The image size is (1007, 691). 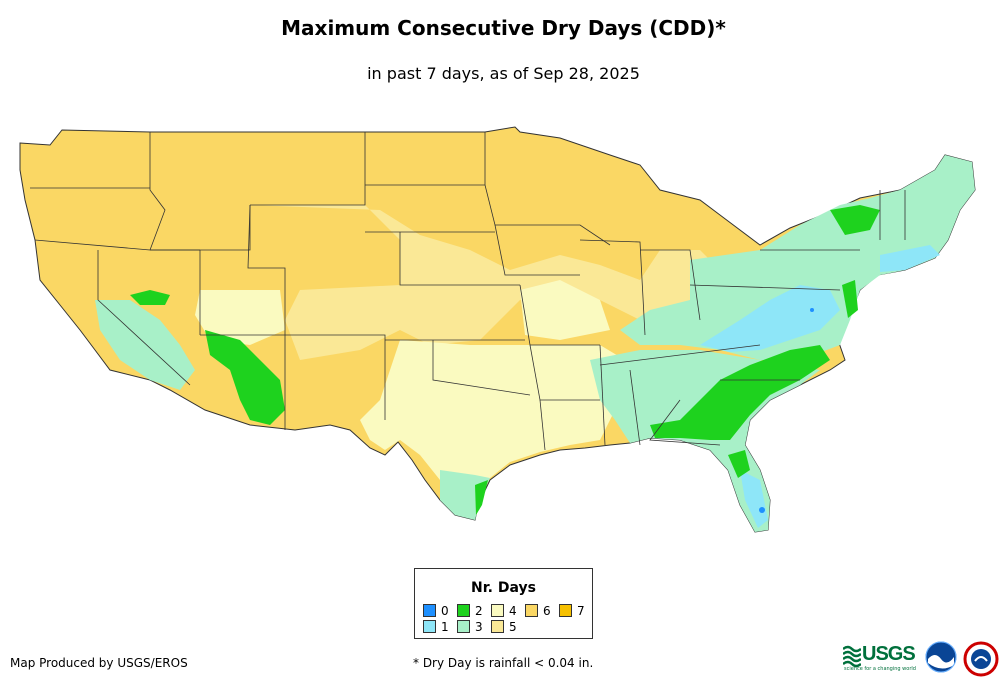 I want to click on legend-label: 1, so click(x=445, y=627).